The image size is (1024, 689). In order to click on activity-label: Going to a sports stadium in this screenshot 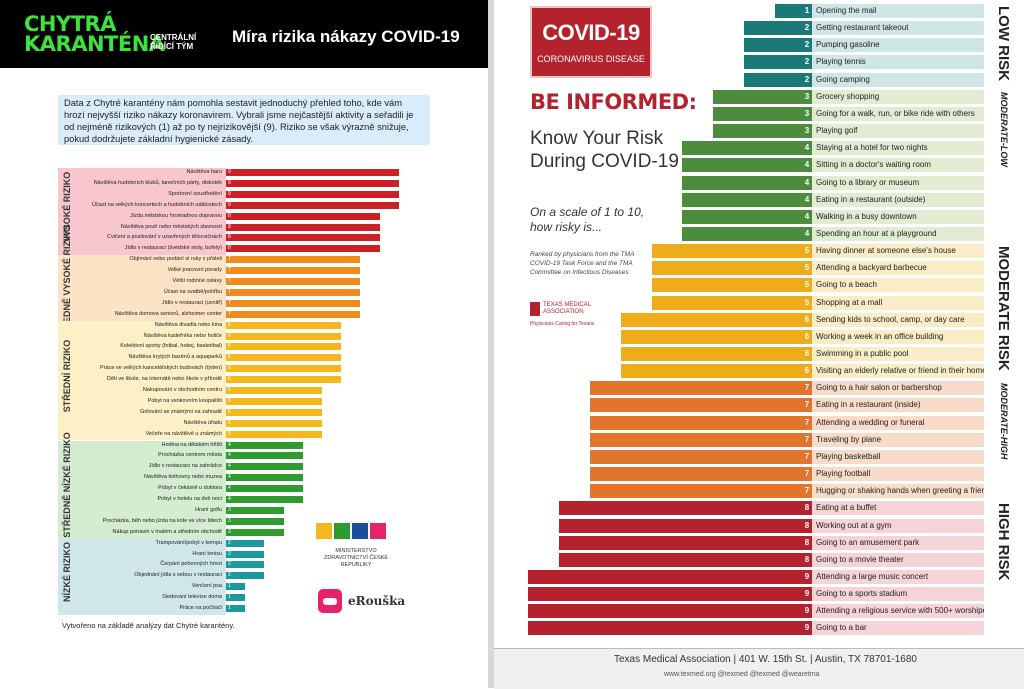, I will do `click(898, 594)`.